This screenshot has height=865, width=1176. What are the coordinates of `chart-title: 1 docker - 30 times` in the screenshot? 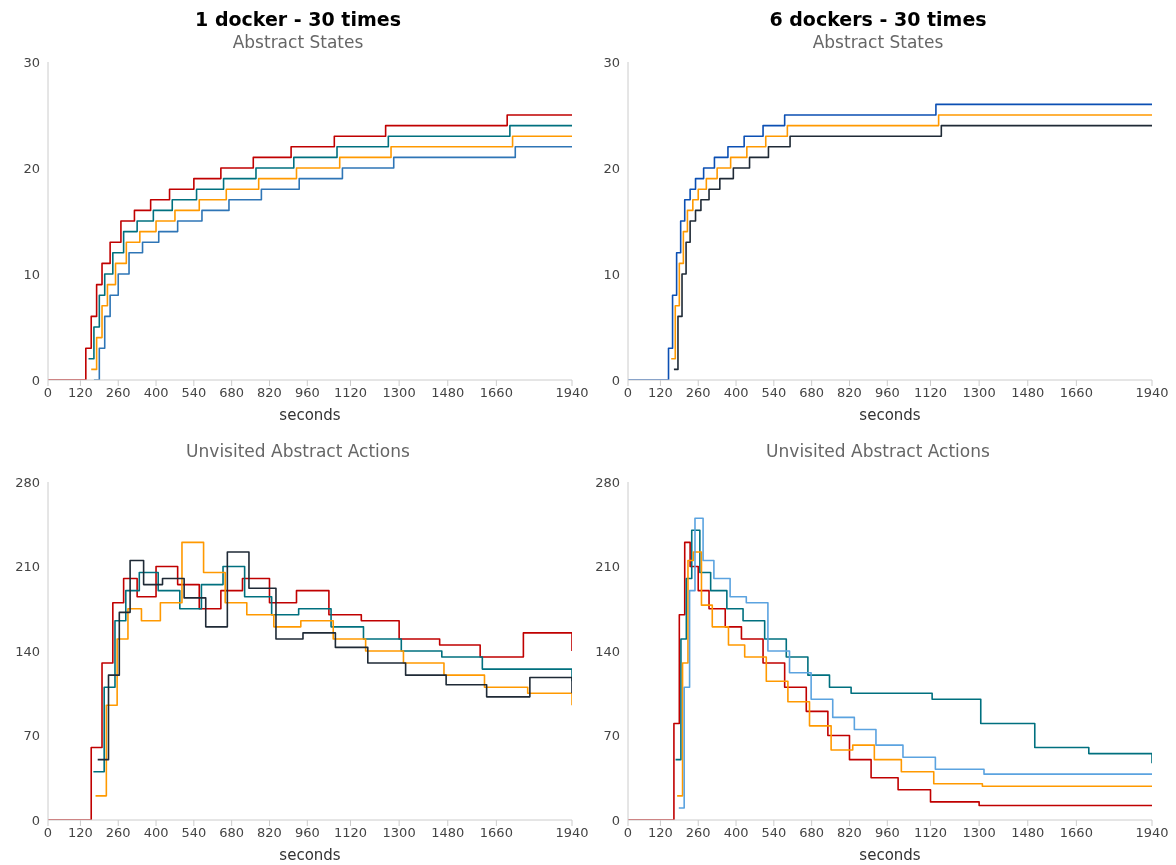 It's located at (298, 20).